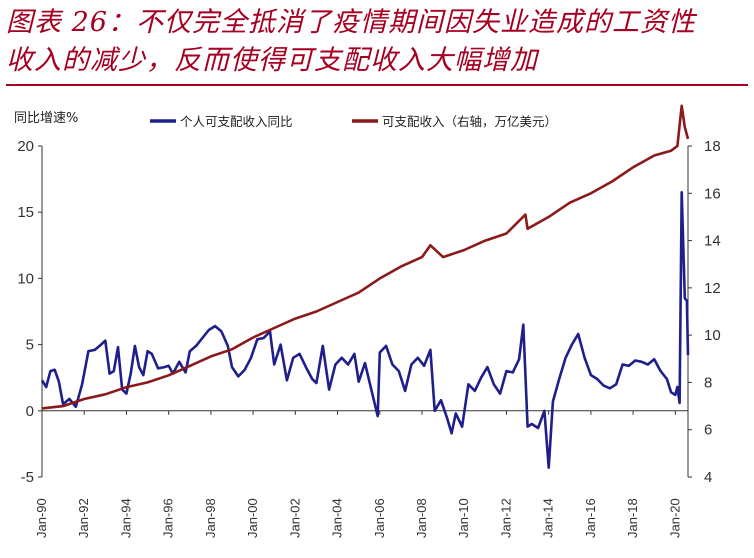 This screenshot has height=558, width=754. I want to click on x-tick-label: Jan-92, so click(83, 518).